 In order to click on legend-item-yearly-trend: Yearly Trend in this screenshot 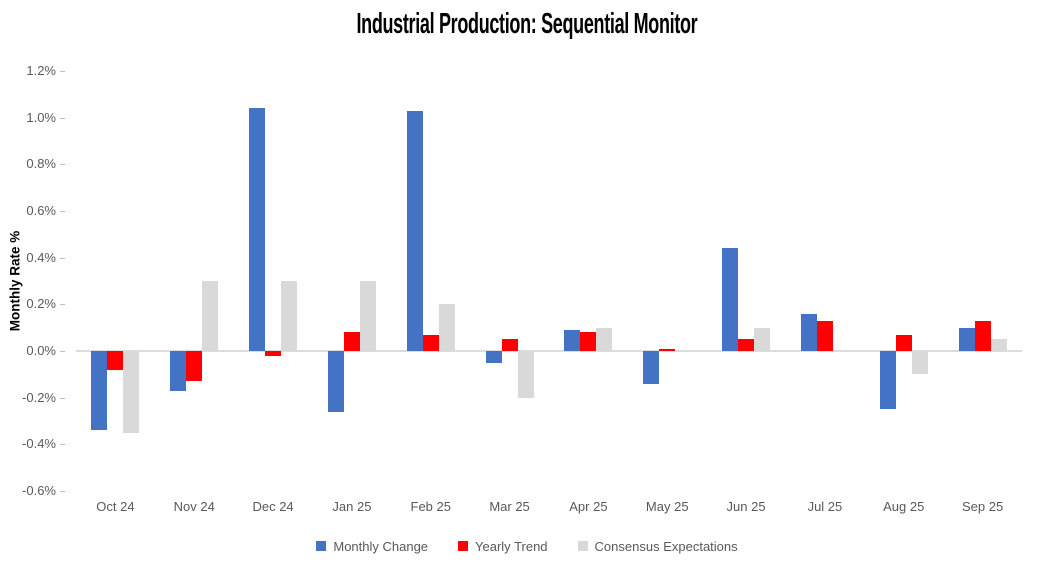, I will do `click(503, 546)`.